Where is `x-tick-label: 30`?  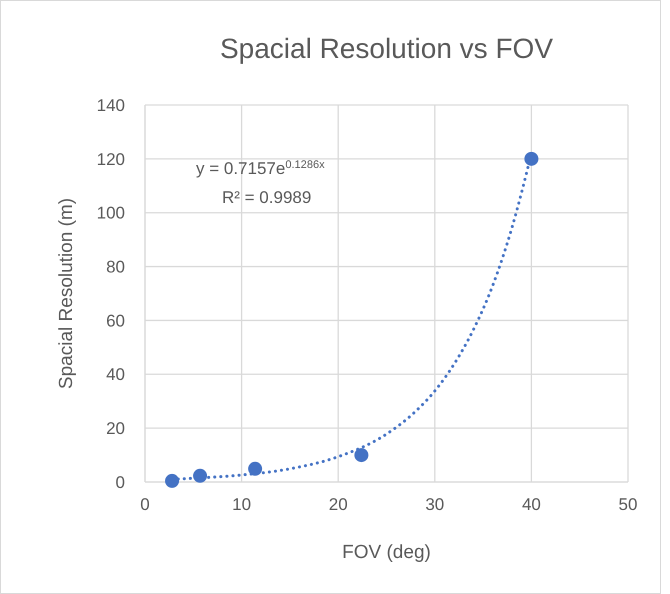
x-tick-label: 30 is located at coordinates (434, 504).